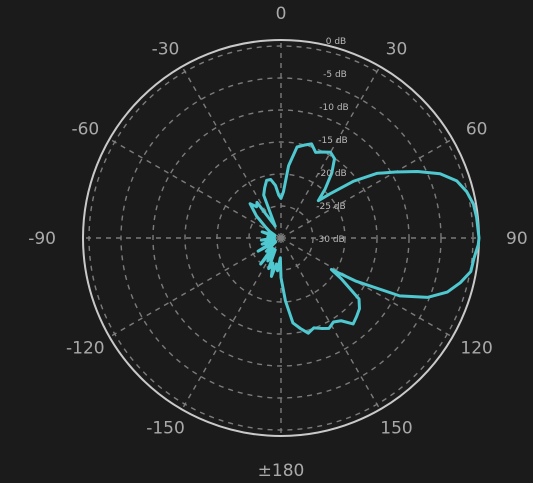 The height and width of the screenshot is (483, 533). Describe the element at coordinates (281, 471) in the screenshot. I see `angle-tick-label: ±180` at that location.